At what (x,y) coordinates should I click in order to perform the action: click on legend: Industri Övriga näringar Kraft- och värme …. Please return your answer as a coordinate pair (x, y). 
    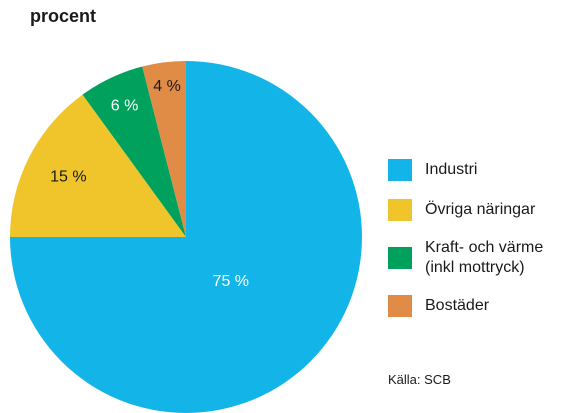
    Looking at the image, I should click on (473, 238).